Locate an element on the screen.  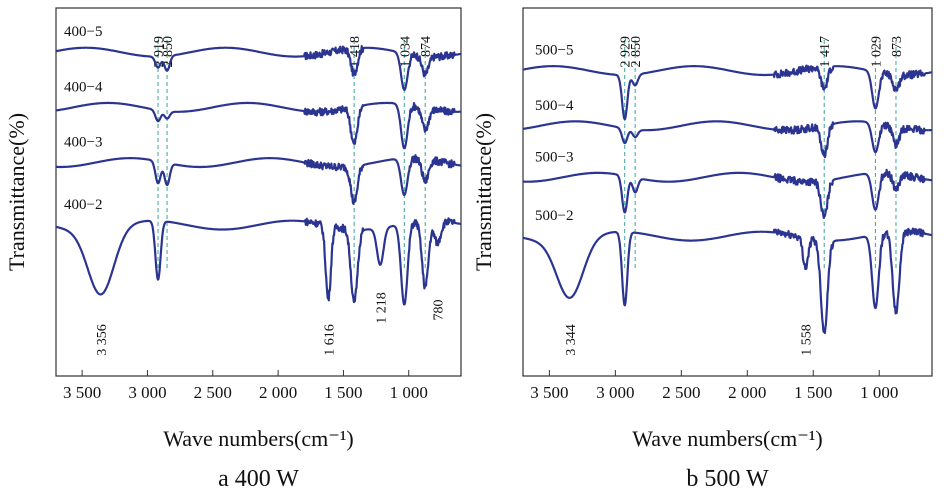
series-line-400−4 is located at coordinates (258, 125).